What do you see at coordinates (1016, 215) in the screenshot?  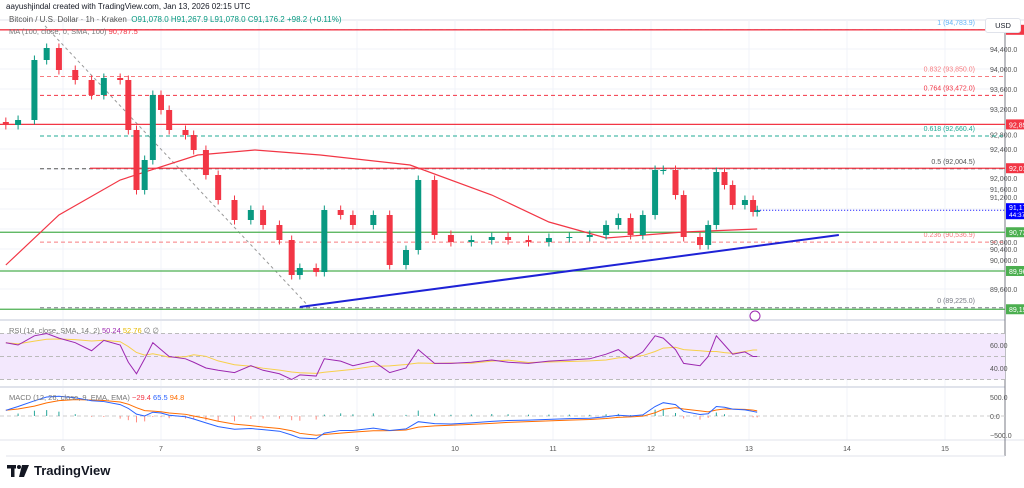 I see `countdown-label: 44:37` at bounding box center [1016, 215].